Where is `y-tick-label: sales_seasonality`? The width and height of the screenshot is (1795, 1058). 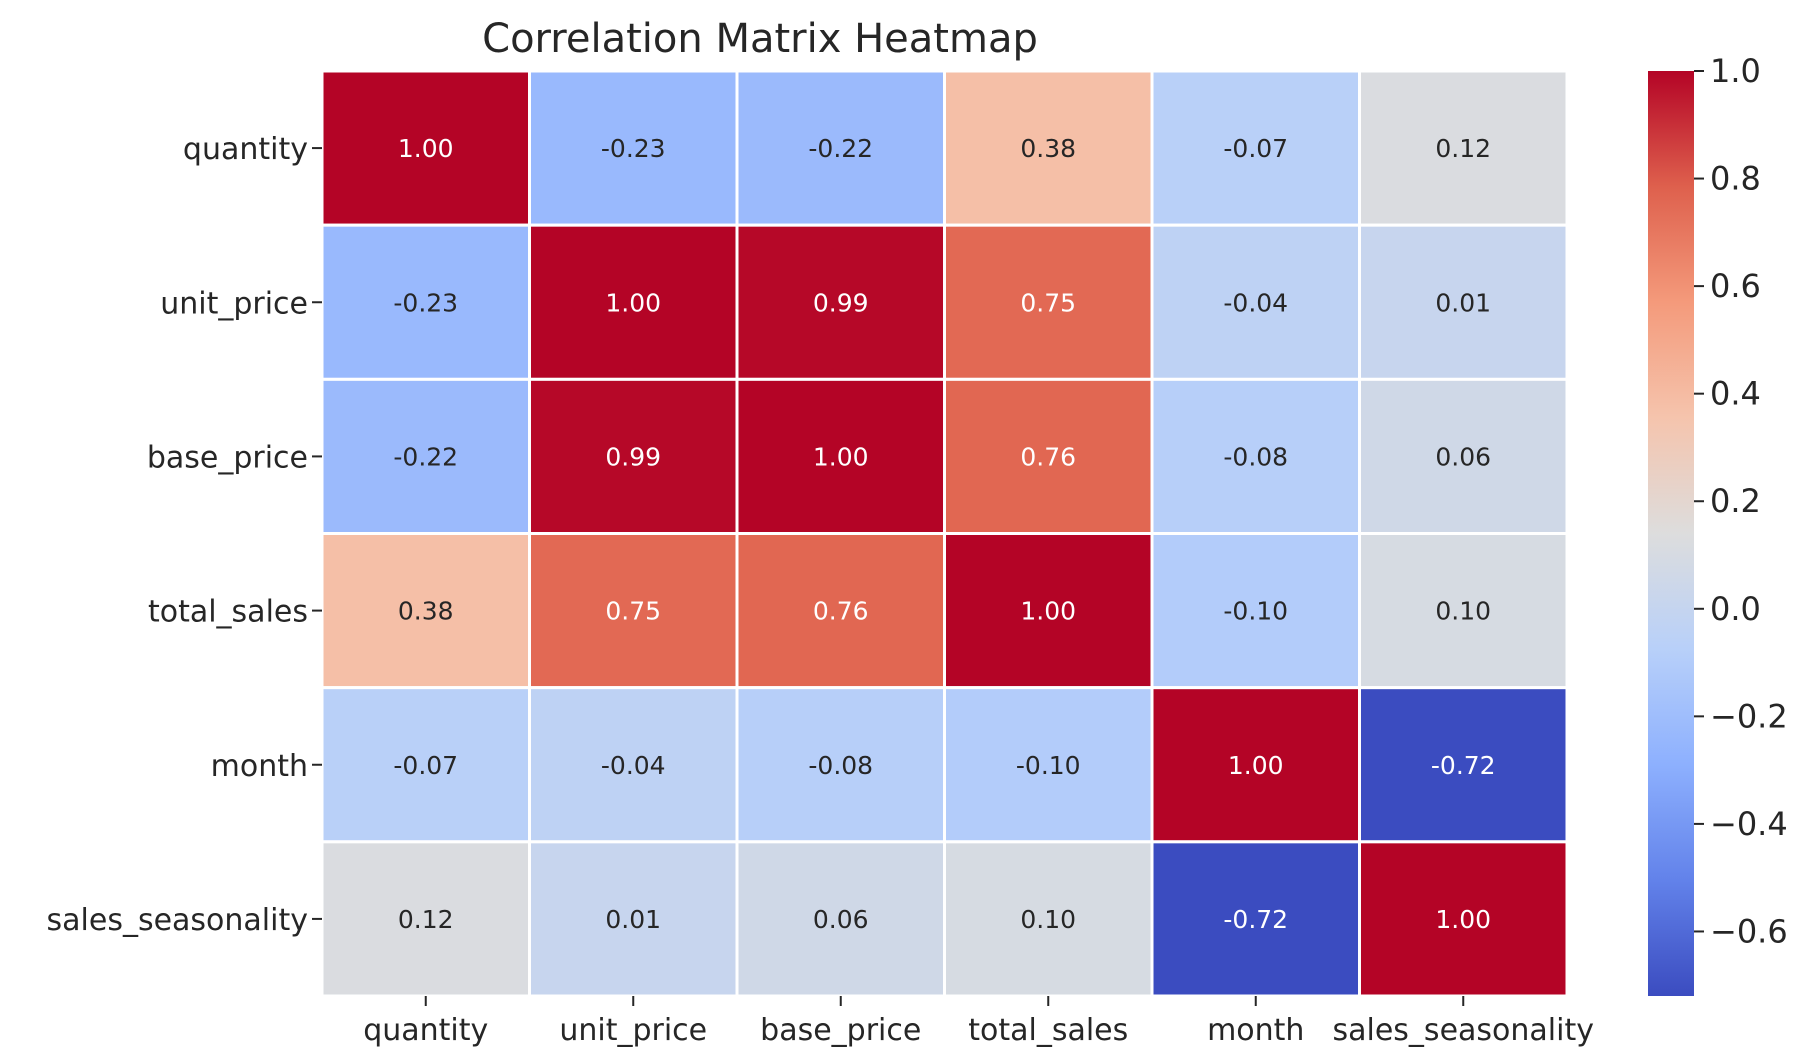
y-tick-label: sales_seasonality is located at coordinates (177, 920).